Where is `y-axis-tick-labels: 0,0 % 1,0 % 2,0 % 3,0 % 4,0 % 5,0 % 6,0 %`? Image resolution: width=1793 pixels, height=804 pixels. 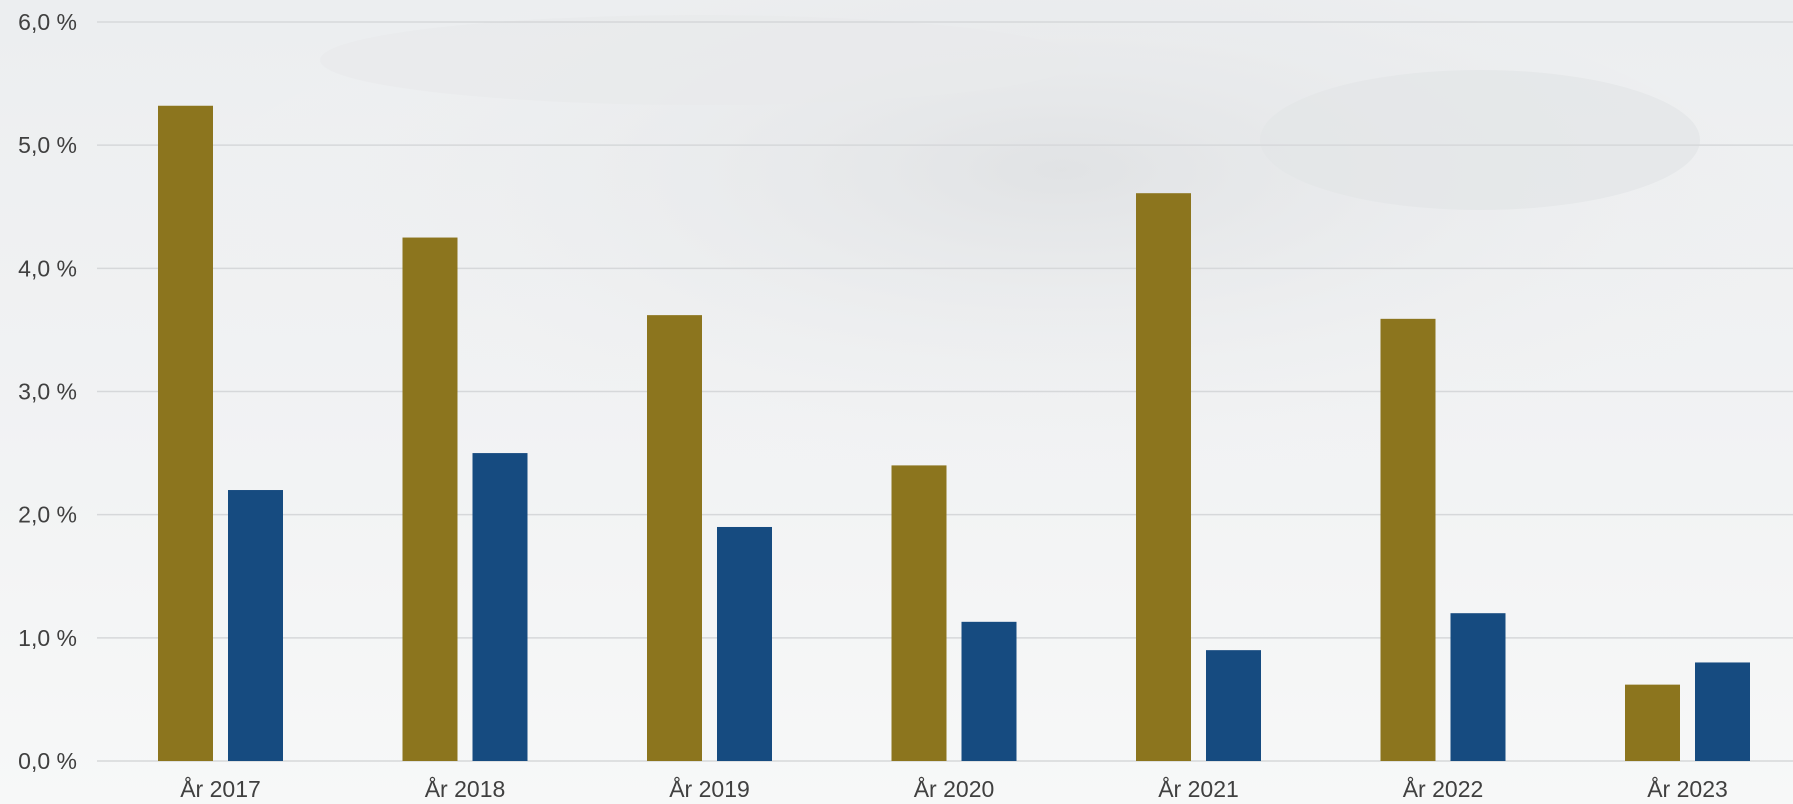 y-axis-tick-labels: 0,0 % 1,0 % 2,0 % 3,0 % 4,0 % 5,0 % 6,0 % is located at coordinates (47, 391).